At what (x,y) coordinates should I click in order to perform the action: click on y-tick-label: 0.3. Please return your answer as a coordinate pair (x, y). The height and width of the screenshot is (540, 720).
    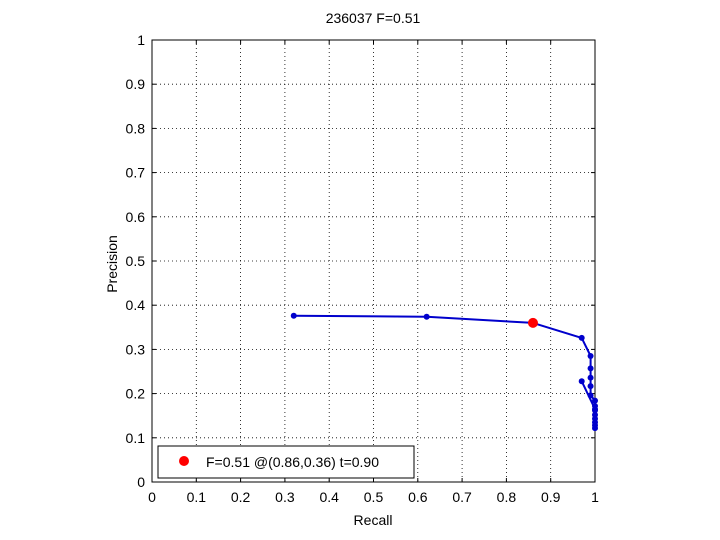
    Looking at the image, I should click on (136, 349).